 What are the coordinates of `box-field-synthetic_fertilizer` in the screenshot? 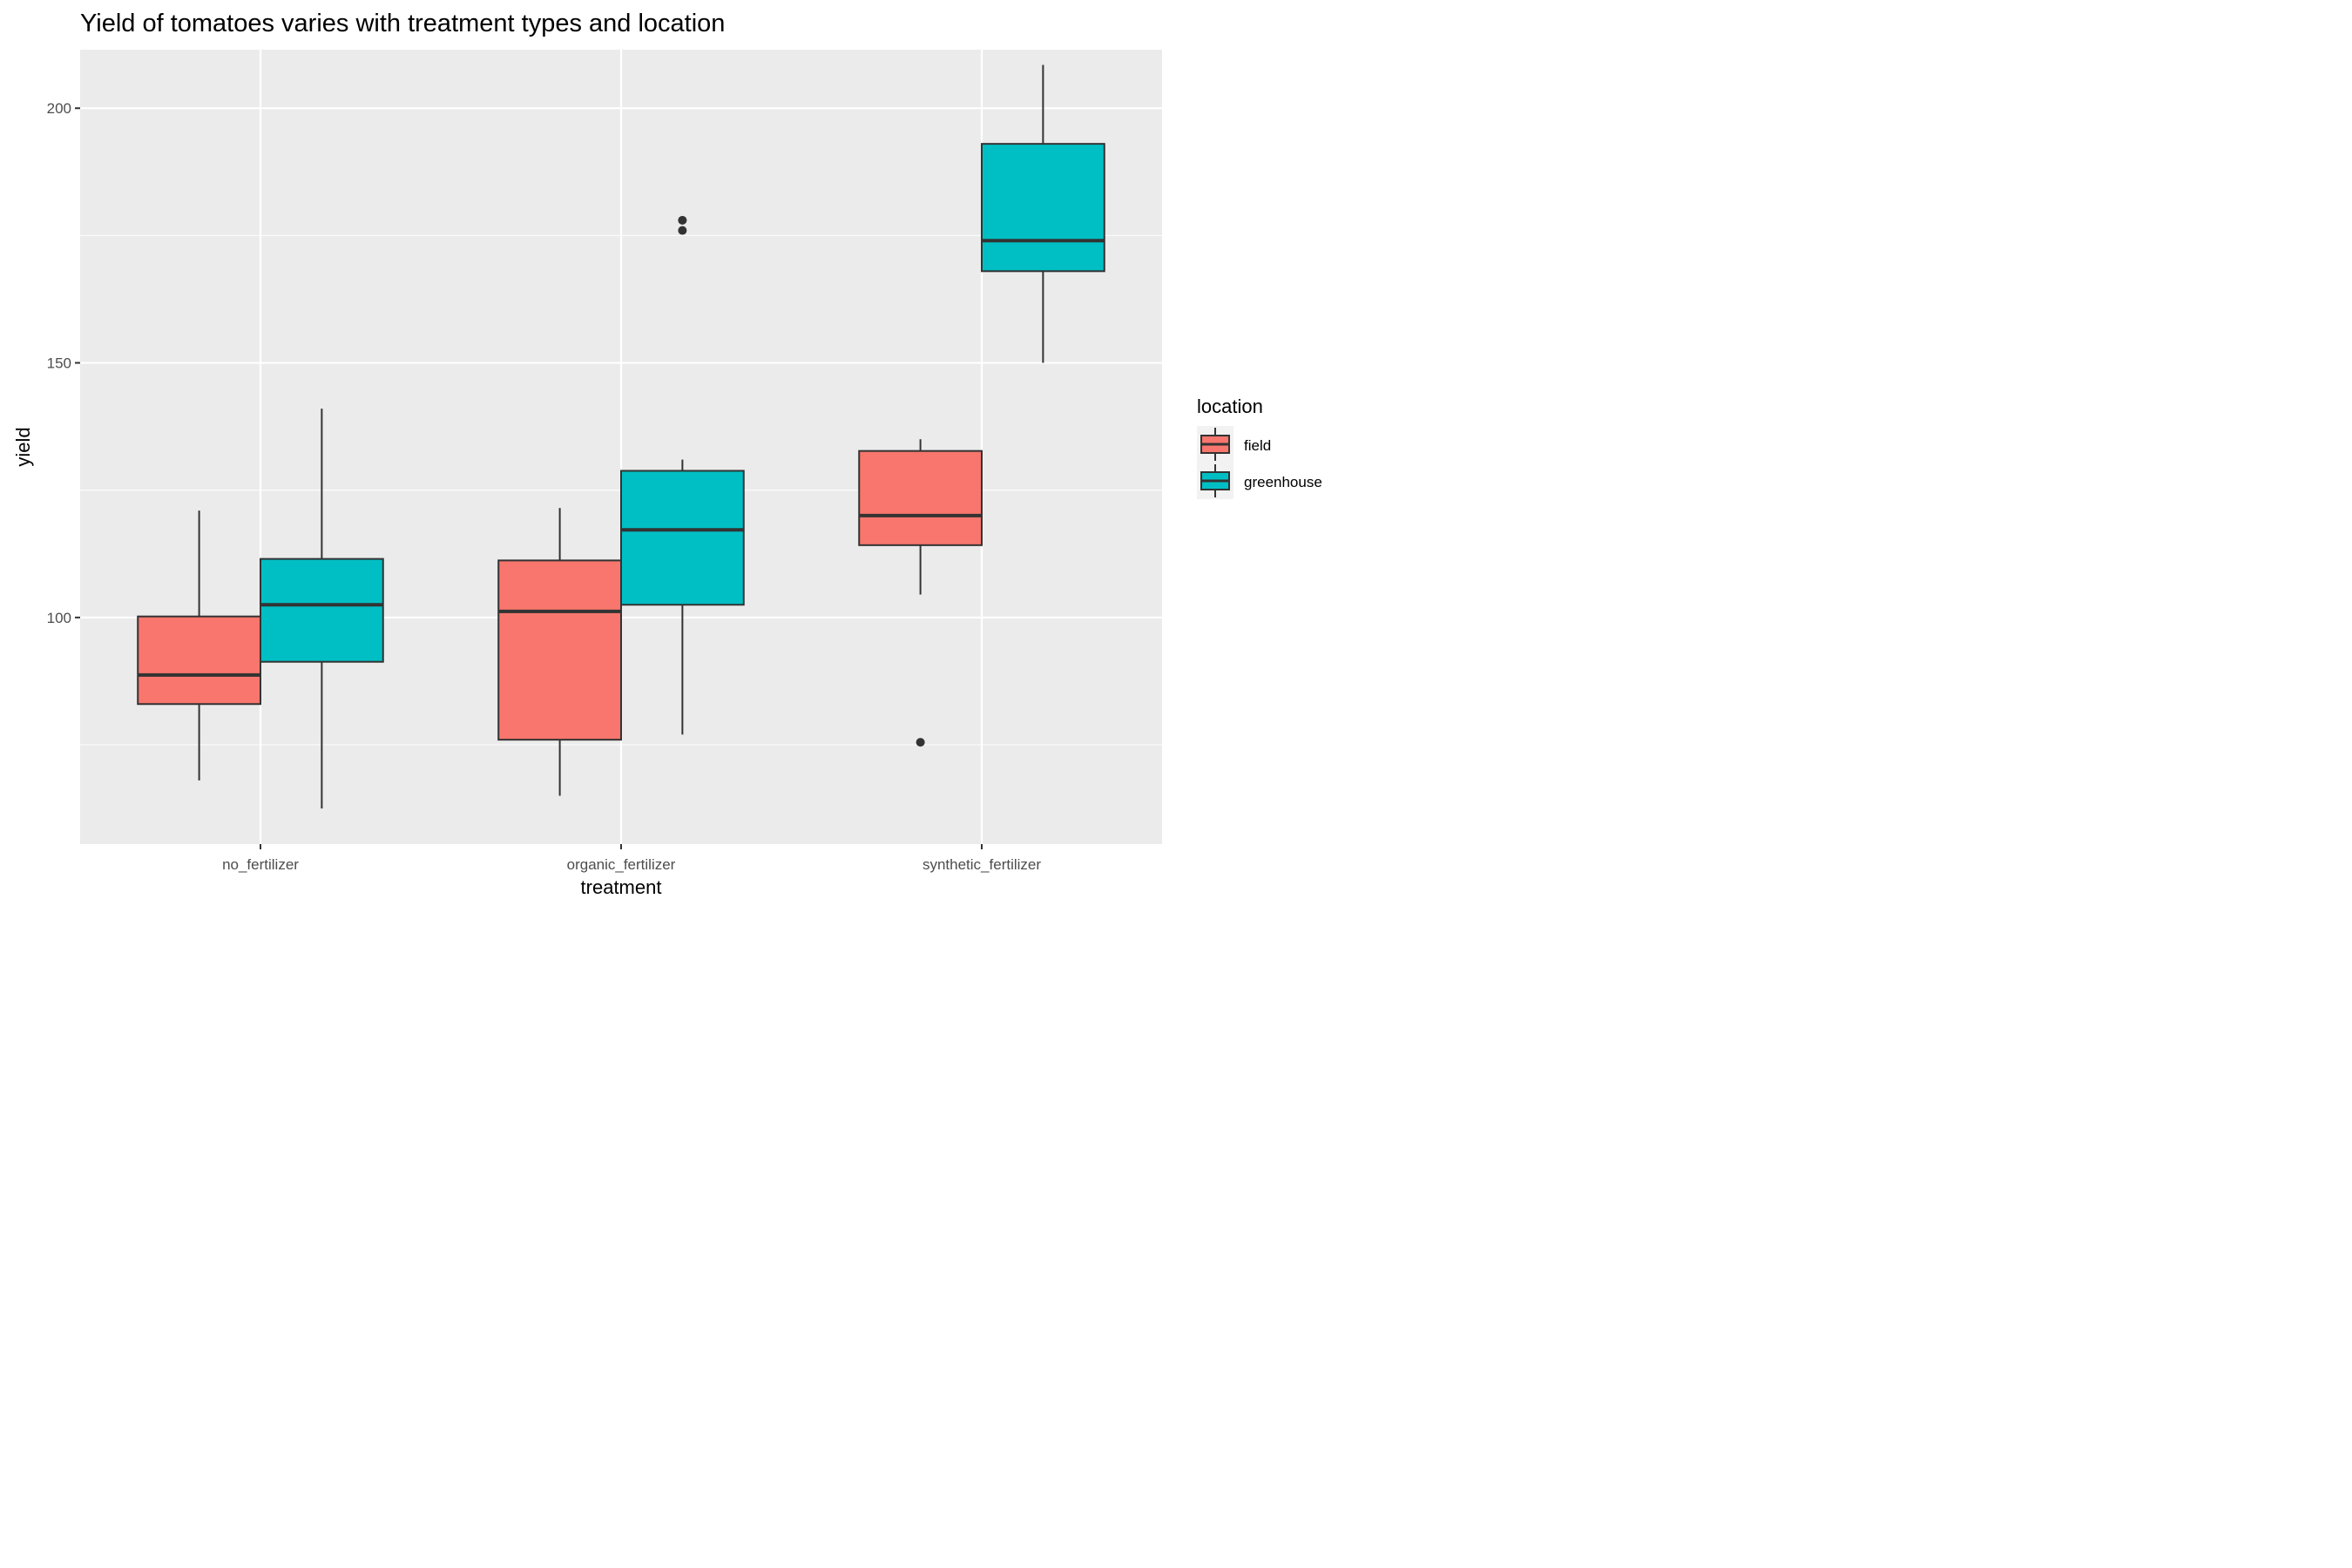 It's located at (920, 593).